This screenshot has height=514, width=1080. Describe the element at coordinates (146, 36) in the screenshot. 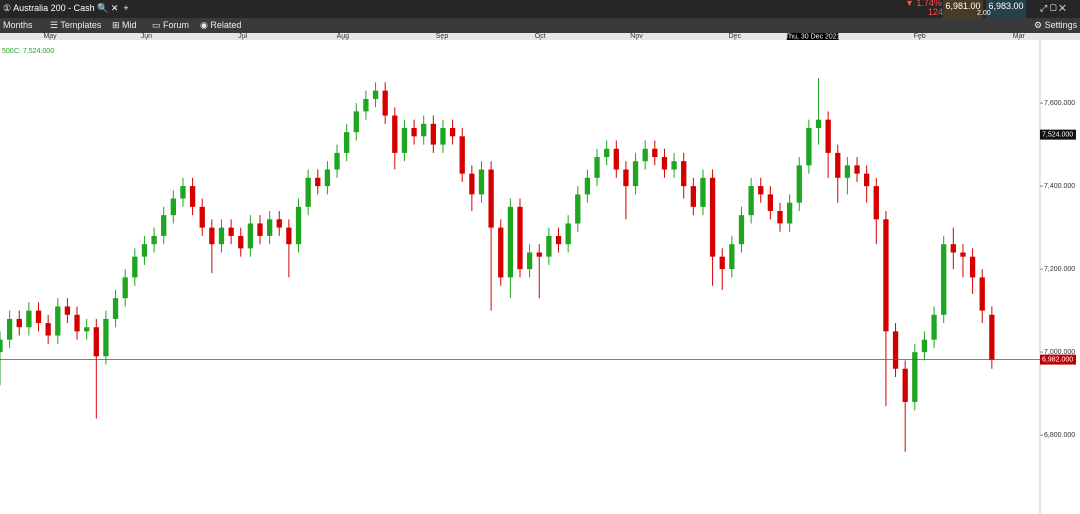

I see `x-tick-label: Jun` at that location.